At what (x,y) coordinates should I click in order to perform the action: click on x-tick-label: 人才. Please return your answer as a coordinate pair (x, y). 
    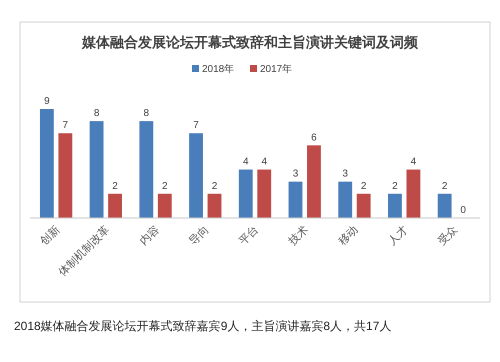
    Looking at the image, I should click on (398, 235).